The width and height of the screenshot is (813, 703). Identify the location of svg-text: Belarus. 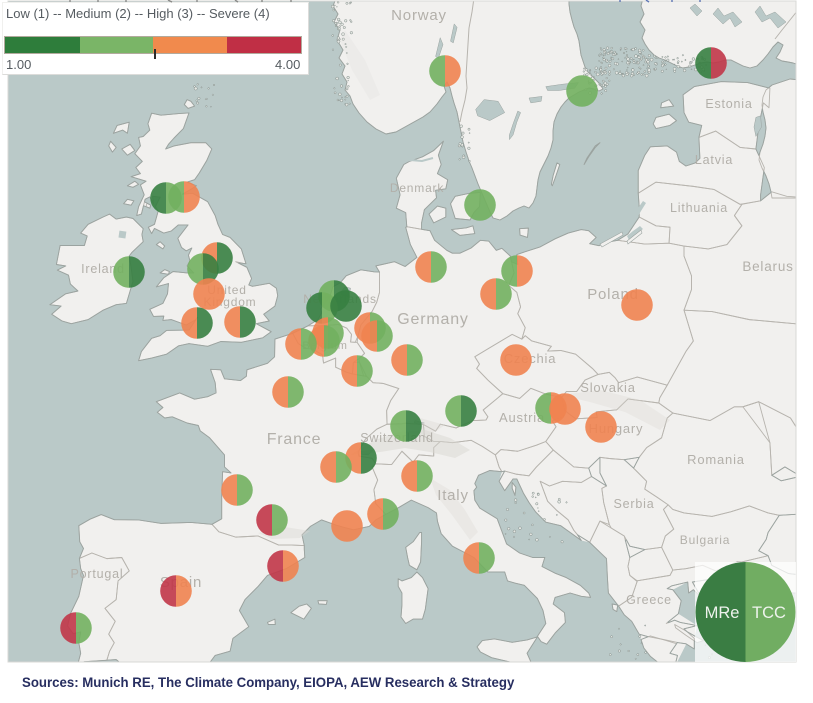
(767, 266).